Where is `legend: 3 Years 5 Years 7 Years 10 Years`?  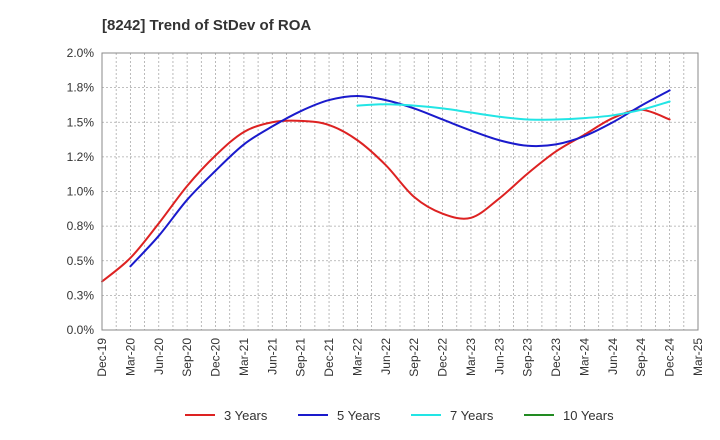
legend: 3 Years 5 Years 7 Years 10 Years is located at coordinates (399, 415).